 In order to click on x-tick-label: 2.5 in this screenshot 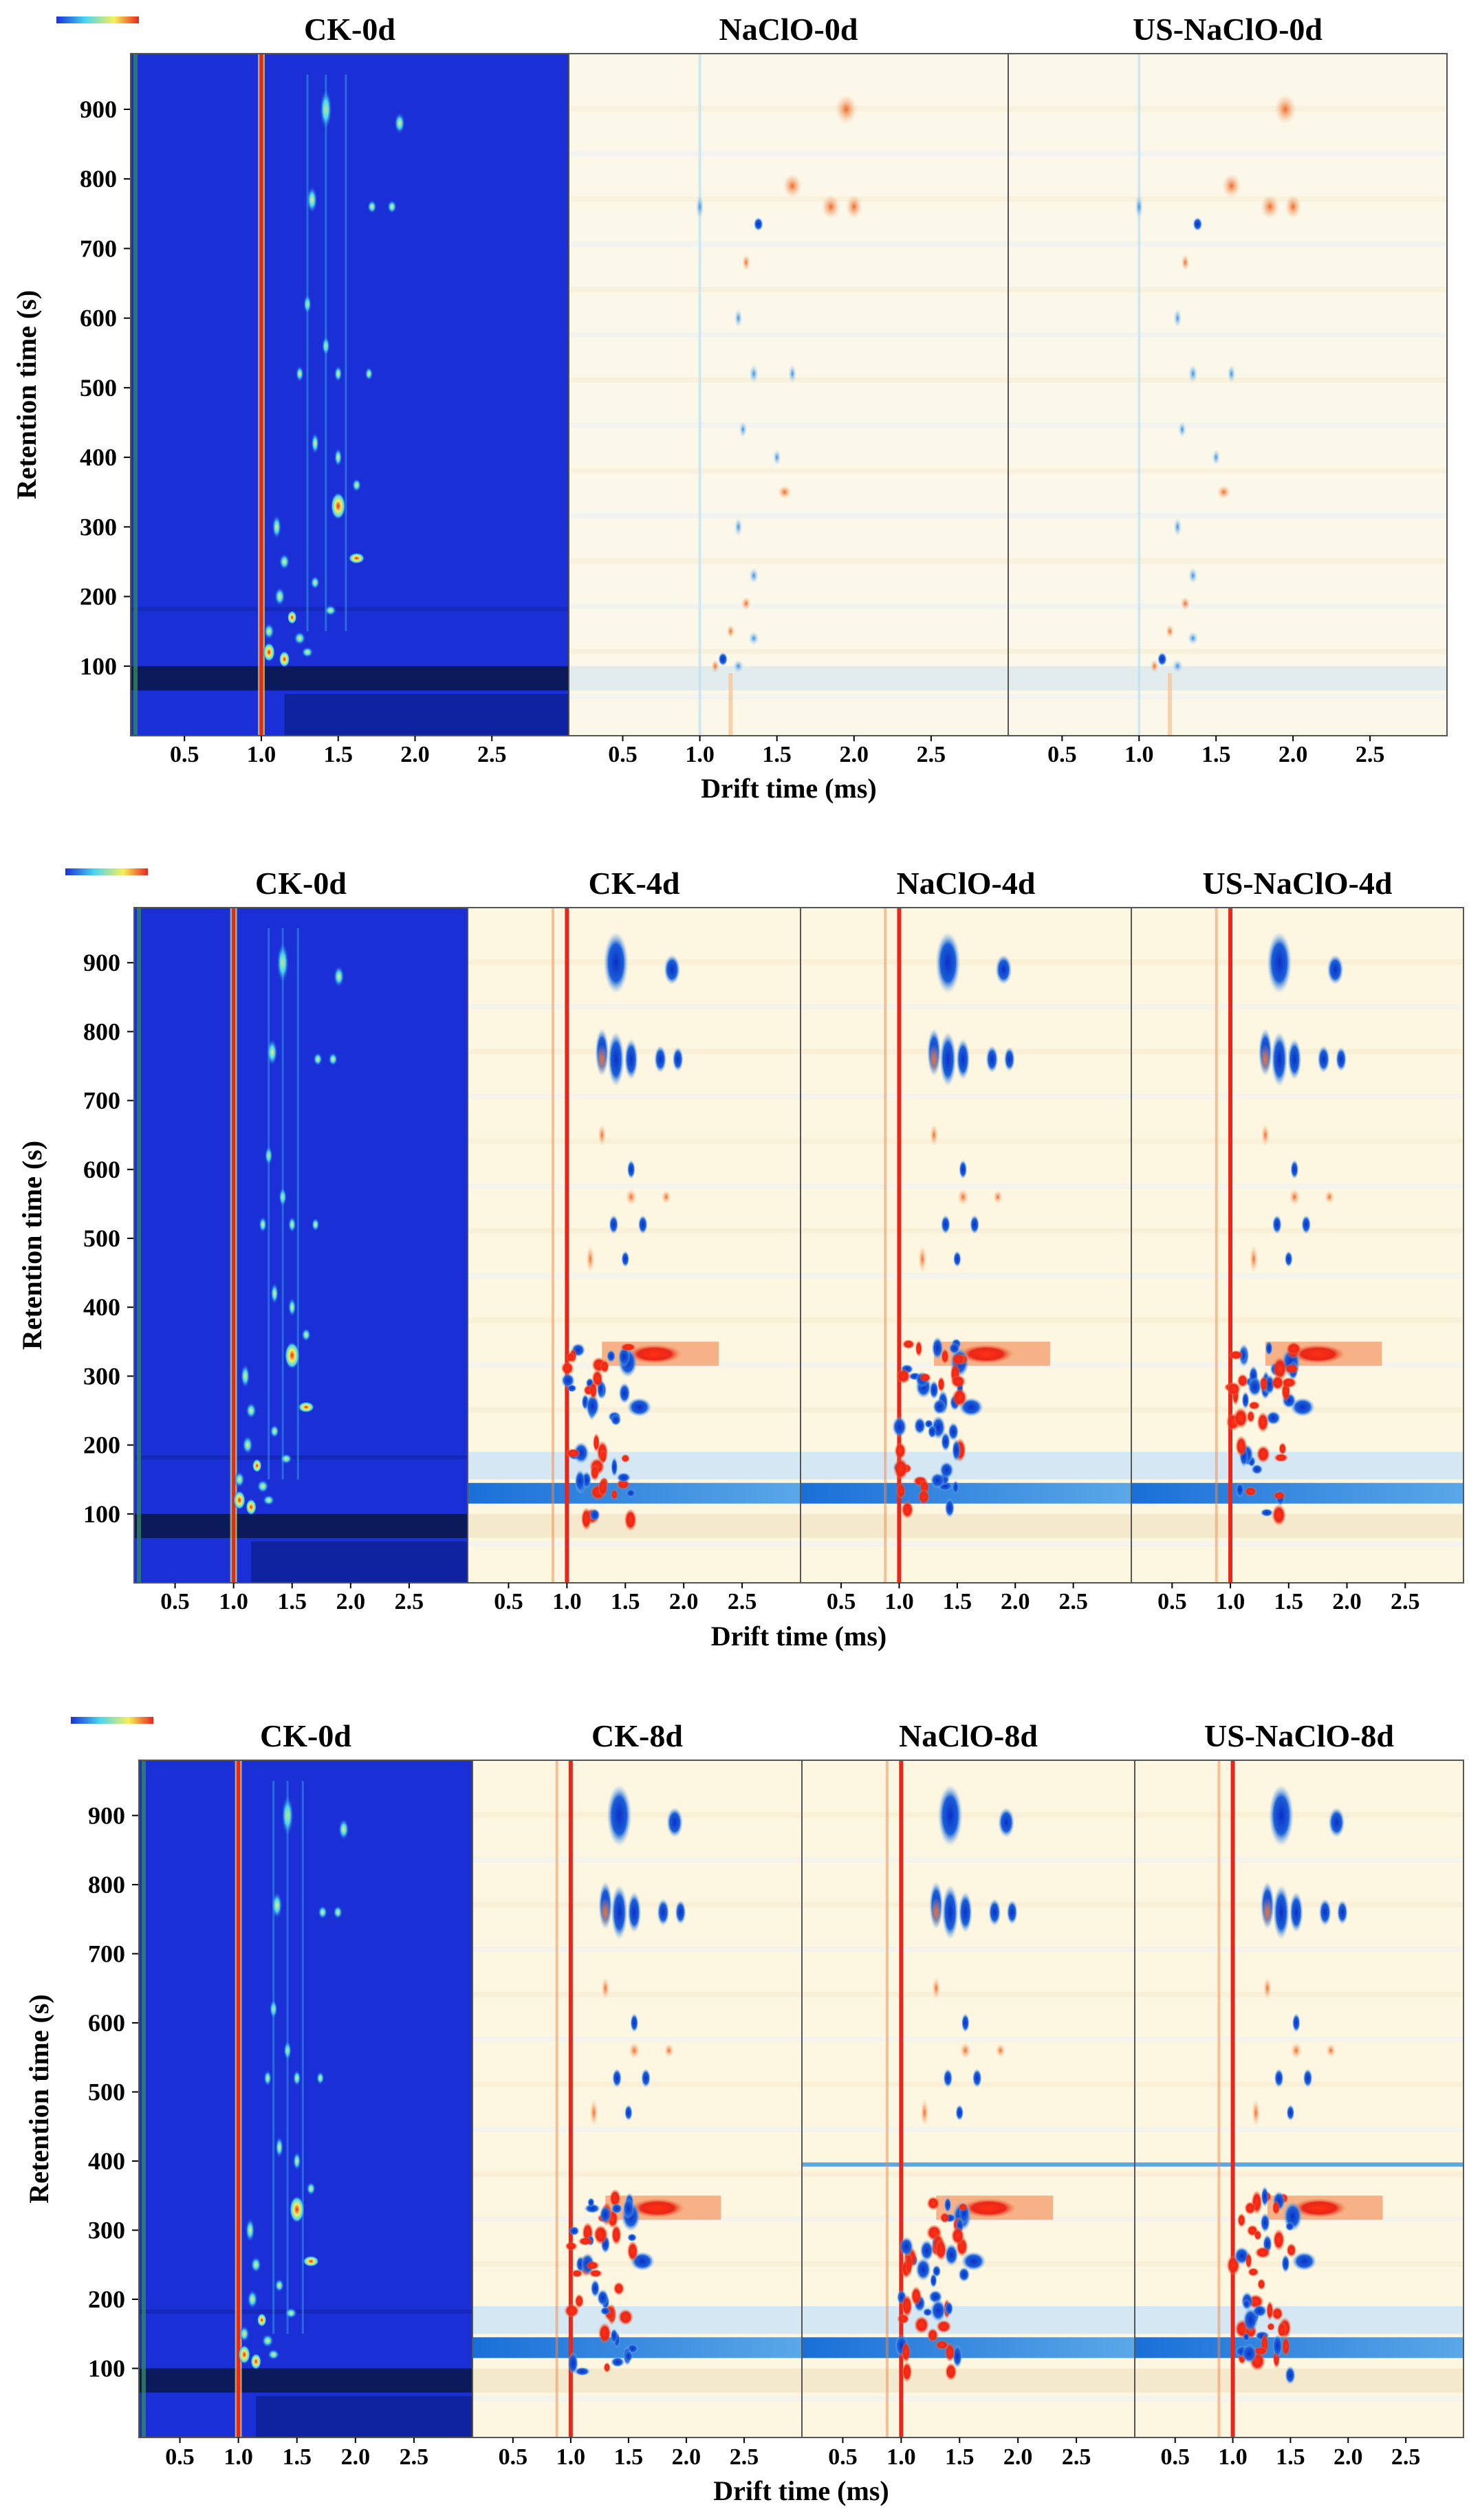, I will do `click(1076, 2457)`.